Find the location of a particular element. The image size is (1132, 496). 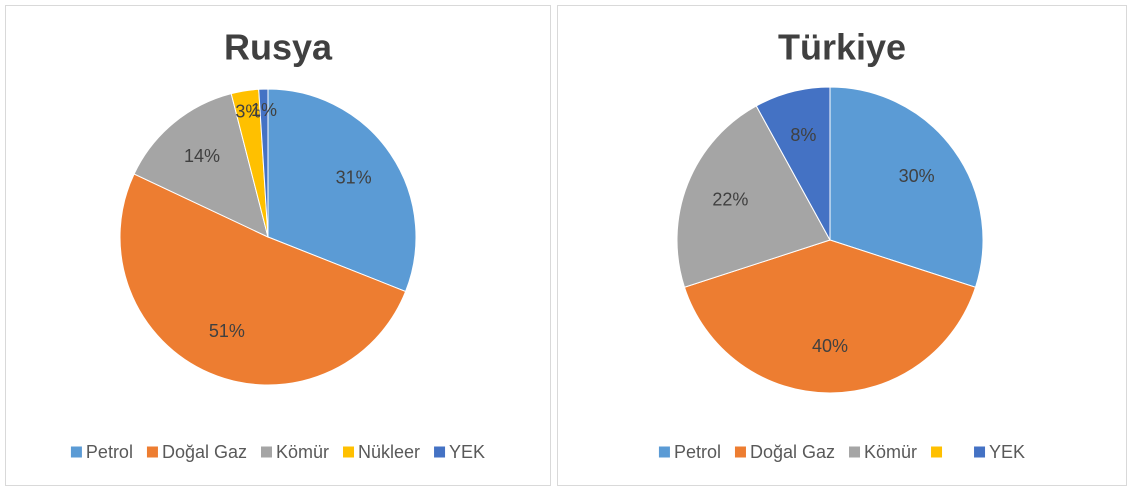

data-label: 8% is located at coordinates (803, 135).